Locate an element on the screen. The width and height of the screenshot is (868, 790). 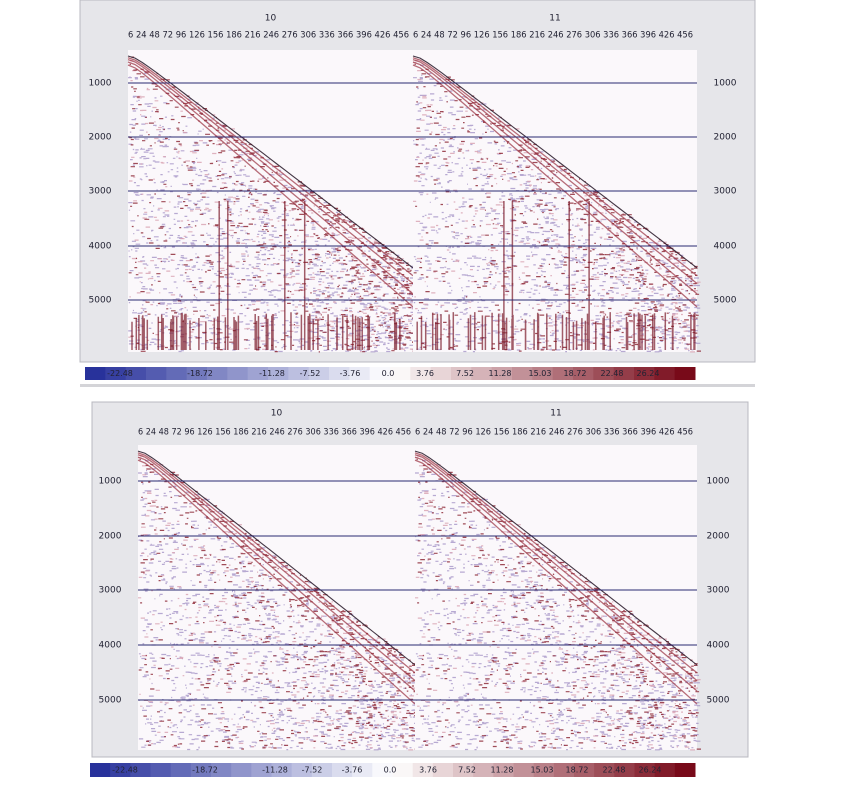
colorbar-label: 7.52 is located at coordinates (467, 770).